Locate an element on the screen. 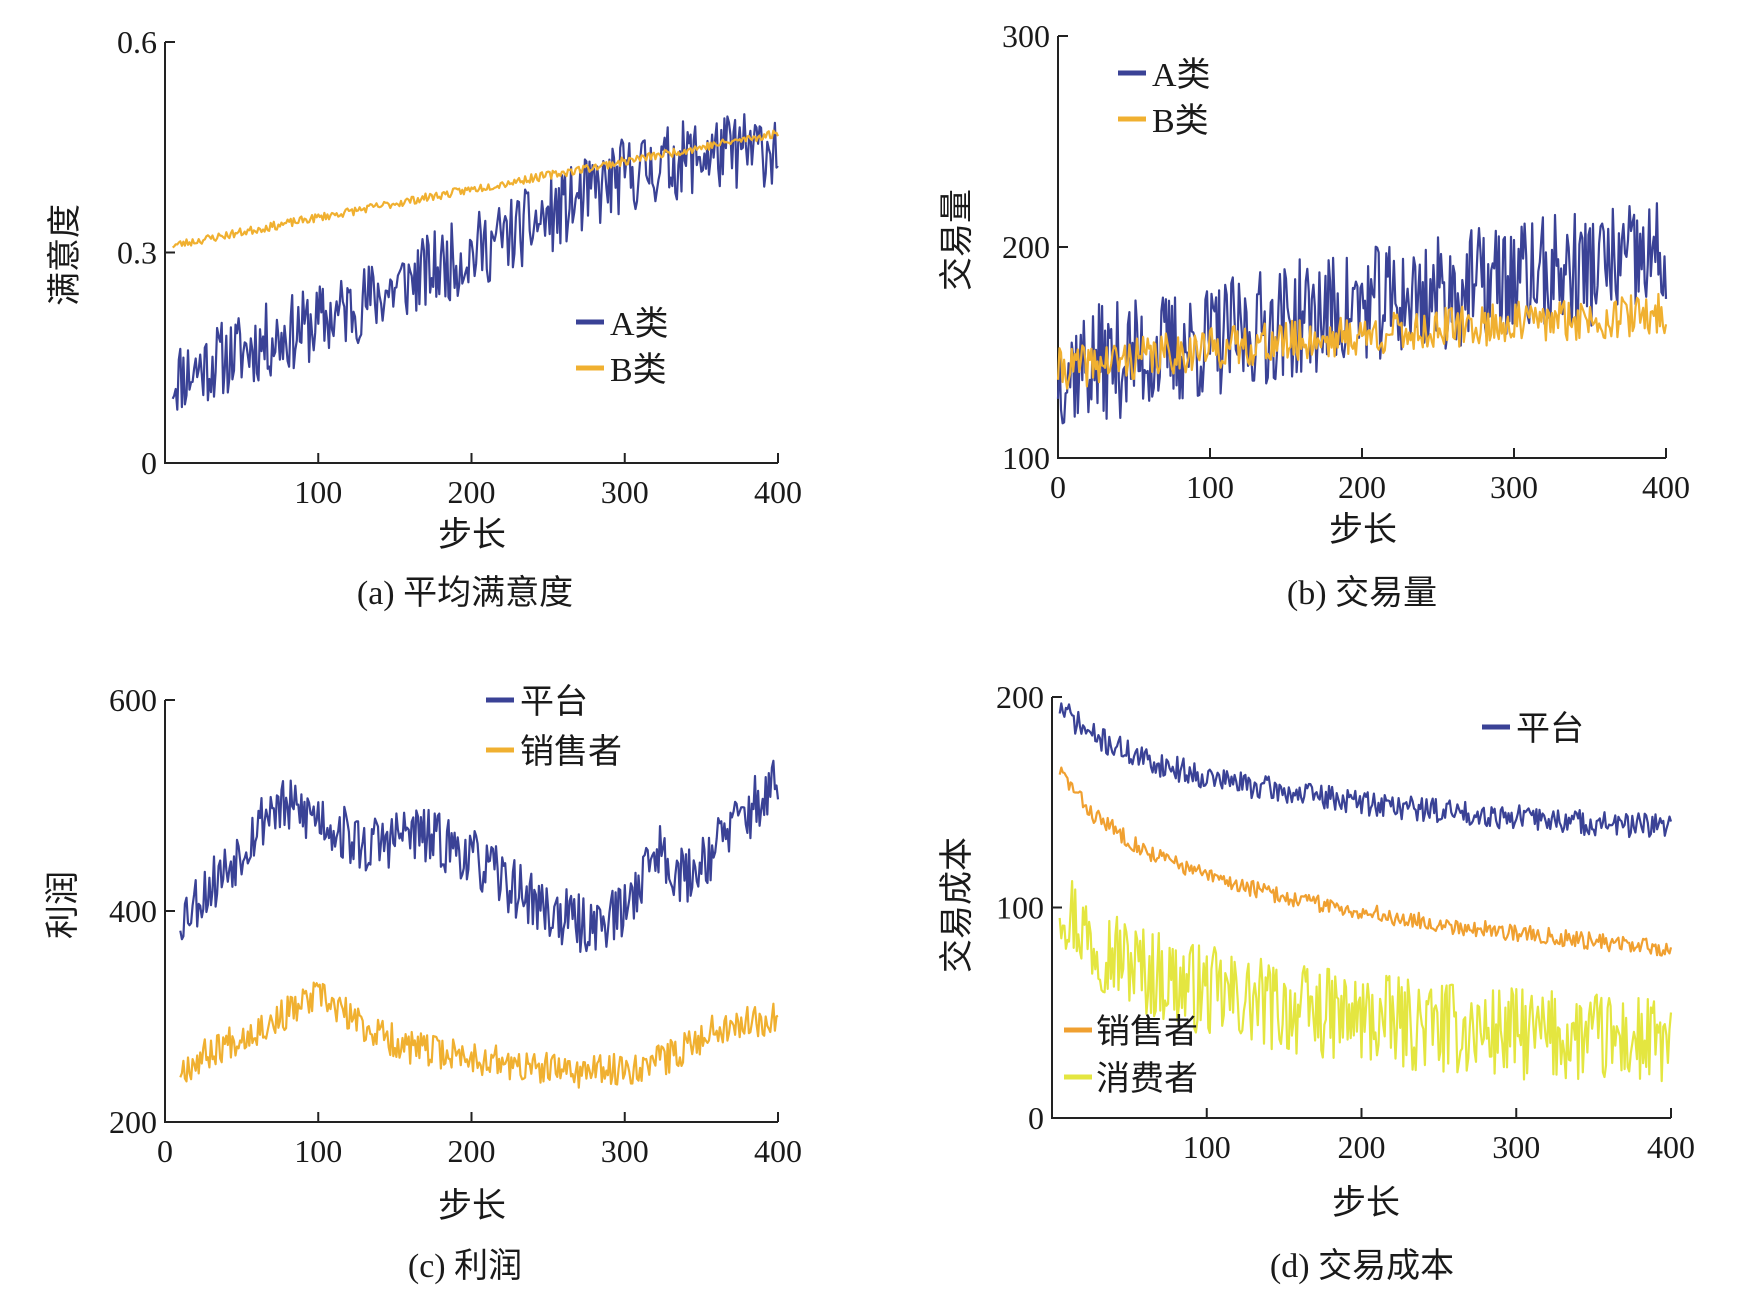 The height and width of the screenshot is (1296, 1742). y-axis-label: 交易成本 is located at coordinates (957, 905).